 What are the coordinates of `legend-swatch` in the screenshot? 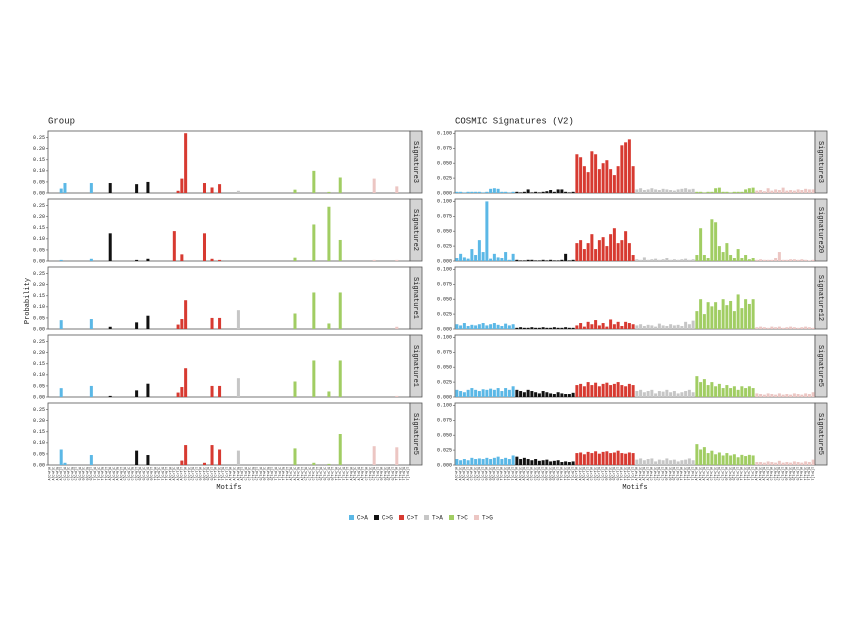 It's located at (426, 517).